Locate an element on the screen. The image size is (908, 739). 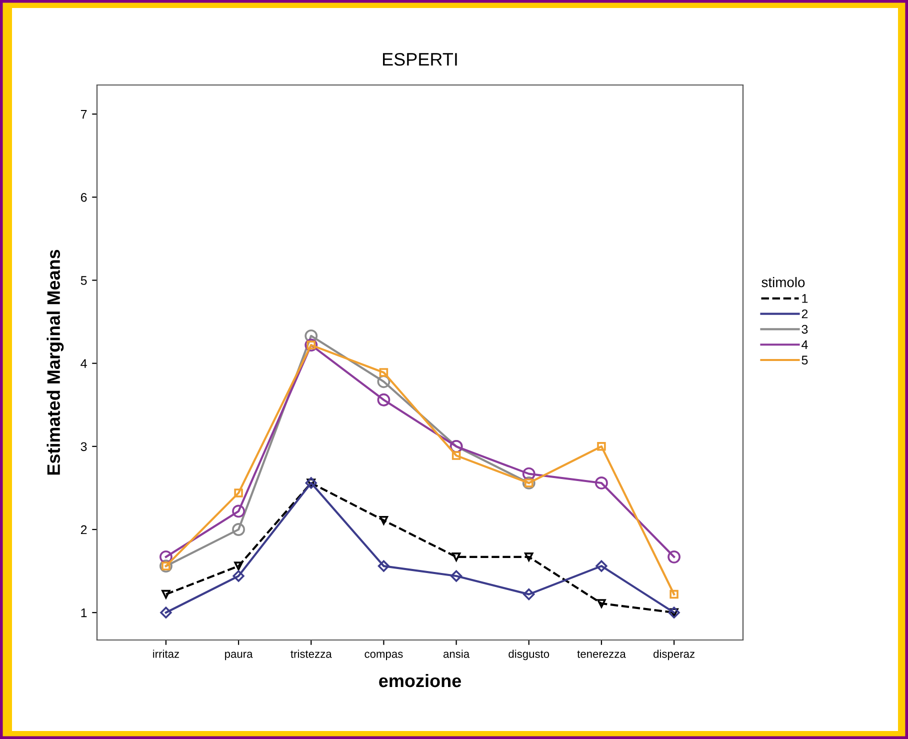
x-tick-label: irritaz is located at coordinates (166, 654).